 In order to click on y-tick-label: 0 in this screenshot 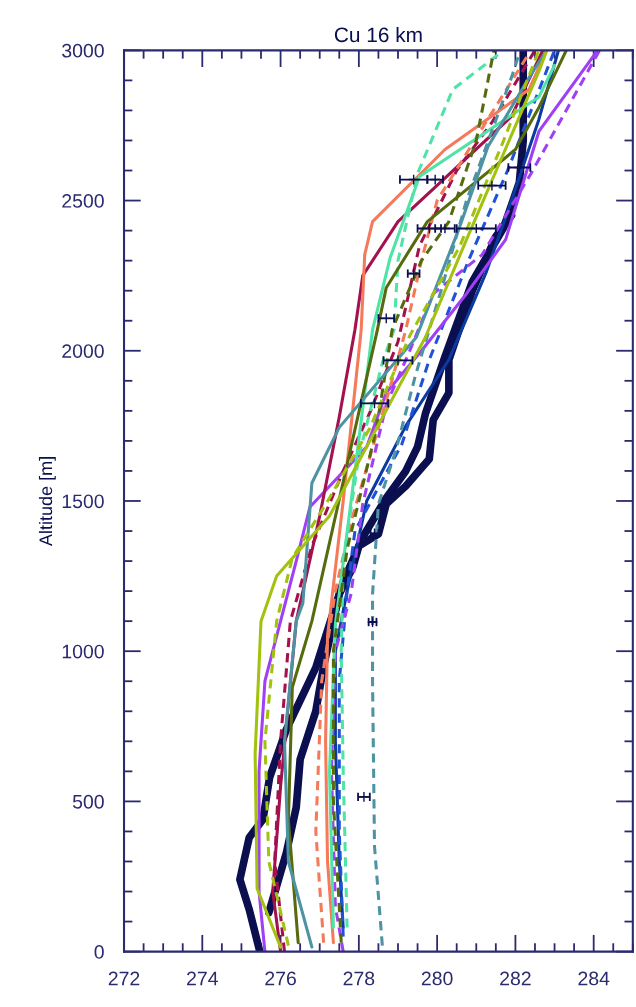, I will do `click(99, 952)`.